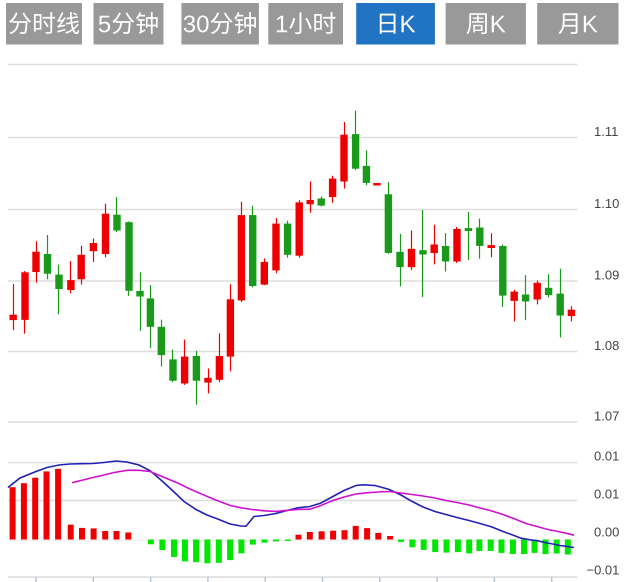 The image size is (637, 582). I want to click on svg-text: 1.07, so click(606, 416).